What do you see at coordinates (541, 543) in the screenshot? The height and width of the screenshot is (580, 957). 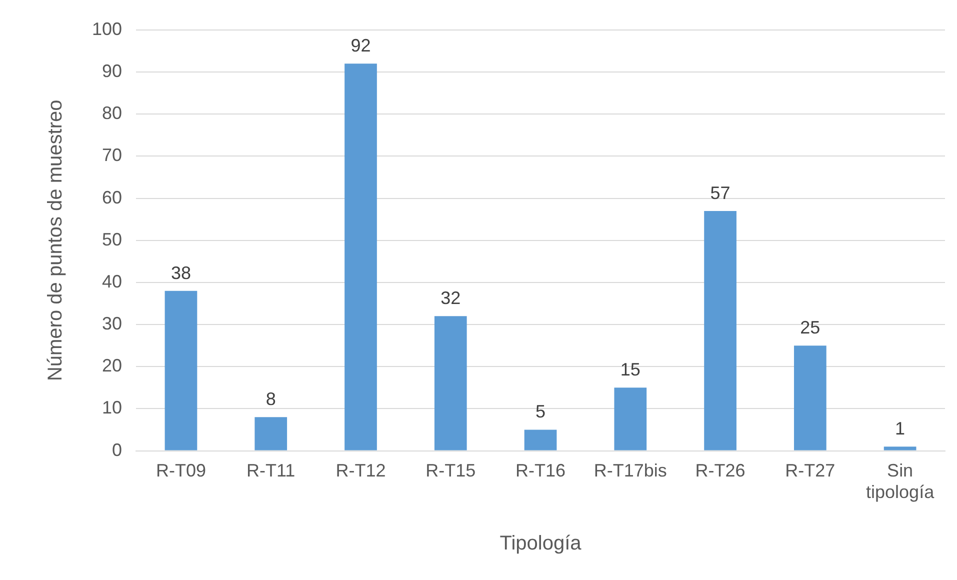 I see `x-axis-title: Tipología` at bounding box center [541, 543].